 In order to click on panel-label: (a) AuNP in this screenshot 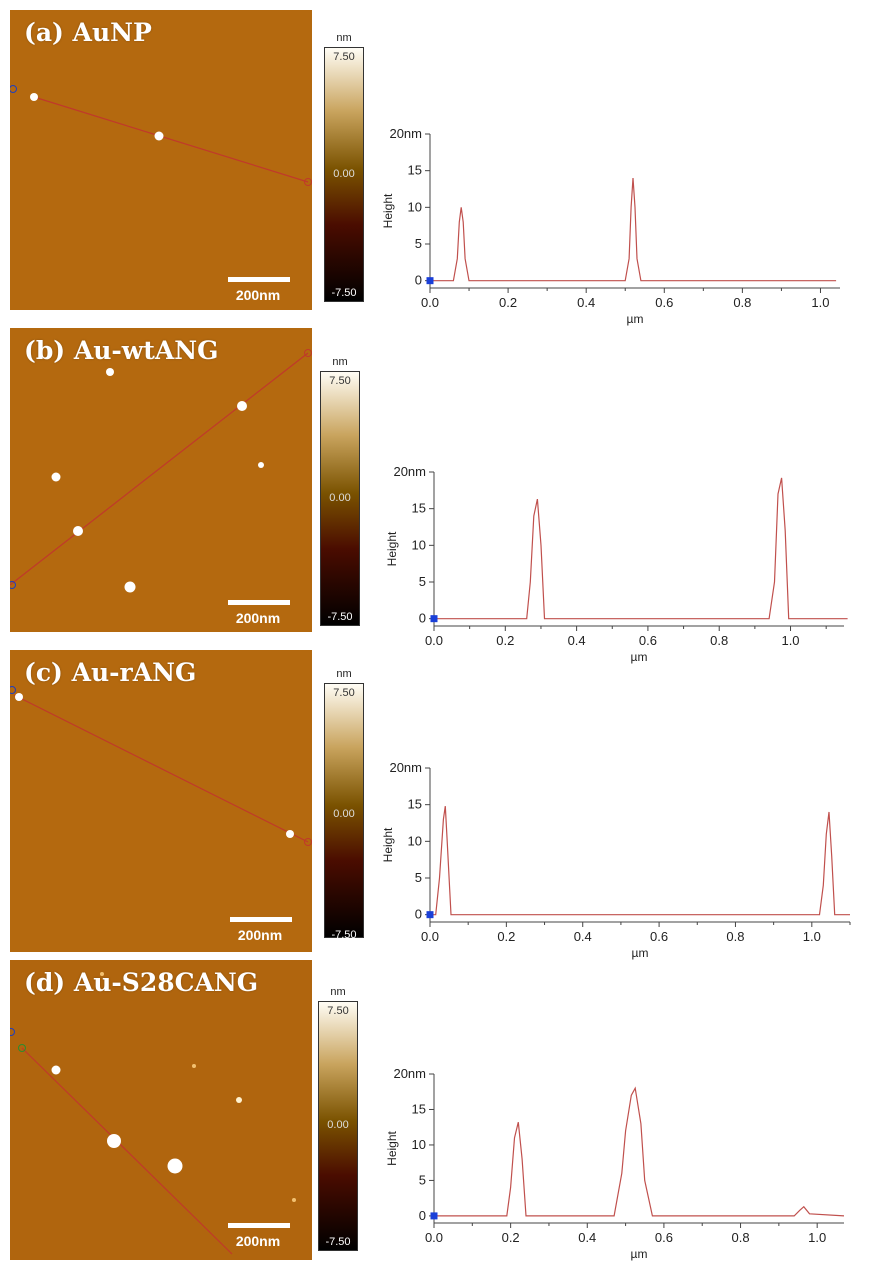, I will do `click(88, 32)`.